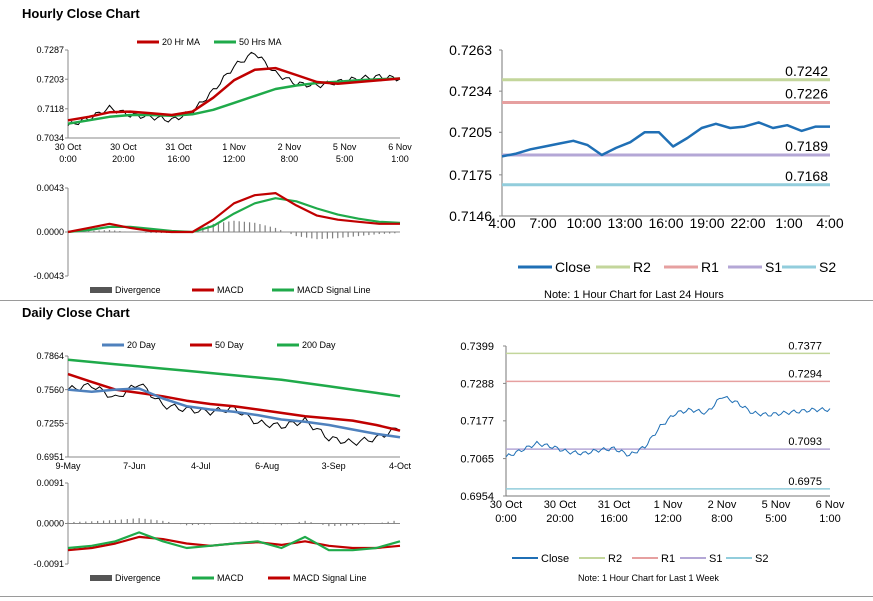 The image size is (873, 601). What do you see at coordinates (747, 223) in the screenshot?
I see `hourly-close-x-tick-label: 22:00` at bounding box center [747, 223].